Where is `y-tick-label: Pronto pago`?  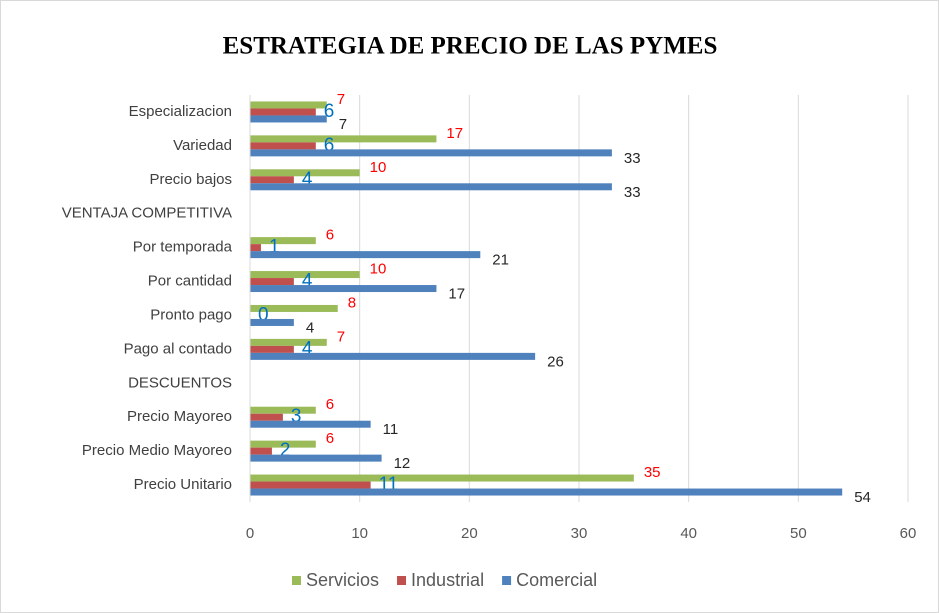
y-tick-label: Pronto pago is located at coordinates (191, 314).